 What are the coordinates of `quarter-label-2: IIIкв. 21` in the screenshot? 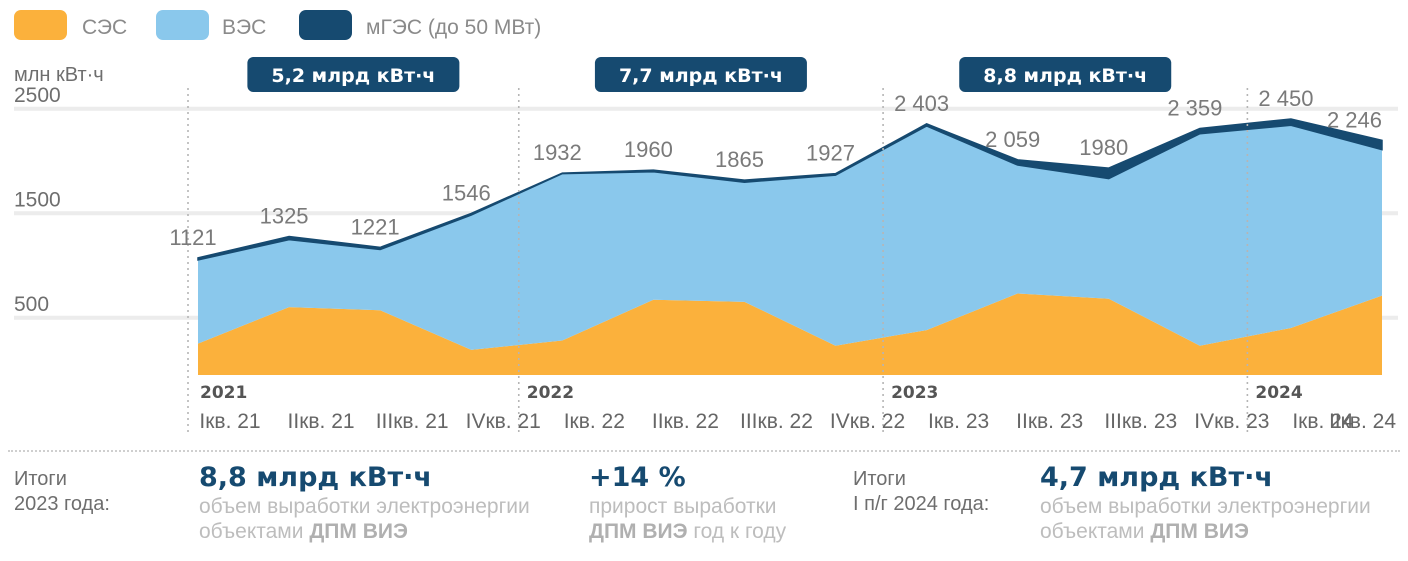 It's located at (412, 421).